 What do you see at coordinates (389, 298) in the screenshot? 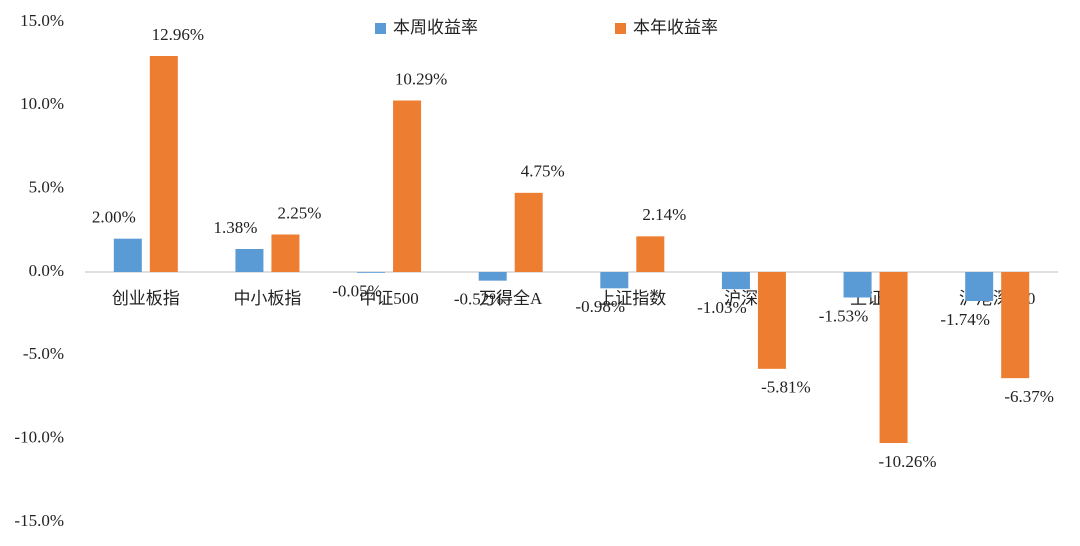
I see `x-tick-label: 中证500` at bounding box center [389, 298].